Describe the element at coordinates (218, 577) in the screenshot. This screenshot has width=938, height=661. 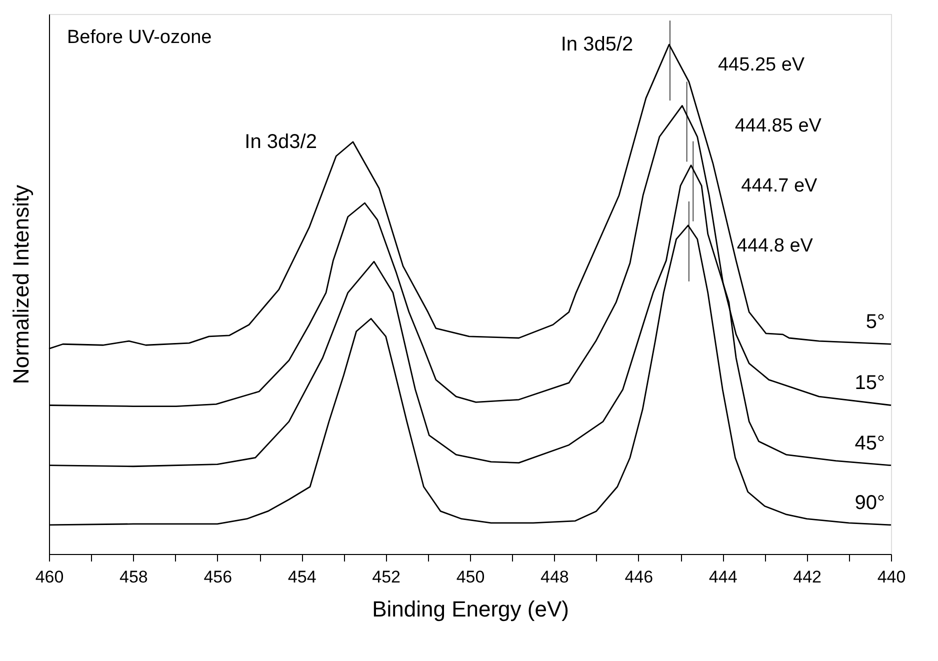
I see `x-tick-label: 456` at that location.